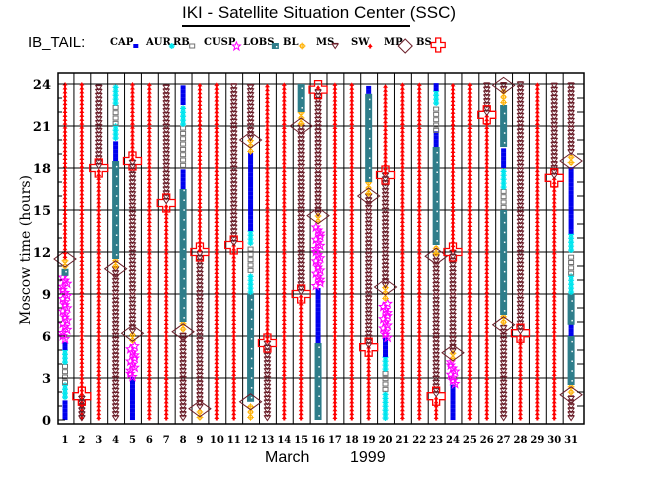  What do you see at coordinates (436, 87) in the screenshot?
I see `segment-cap` at bounding box center [436, 87].